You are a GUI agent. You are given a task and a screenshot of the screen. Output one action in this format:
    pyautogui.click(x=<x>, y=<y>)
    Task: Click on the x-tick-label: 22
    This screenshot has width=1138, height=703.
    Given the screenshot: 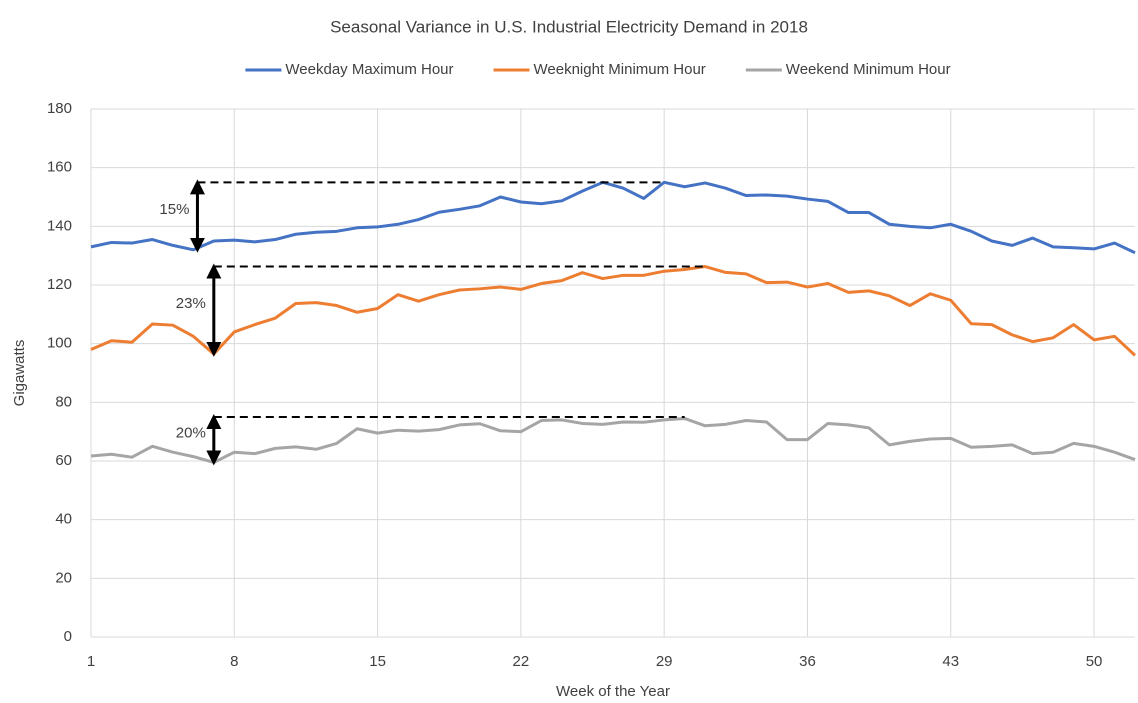 What is the action you would take?
    pyautogui.click(x=521, y=661)
    